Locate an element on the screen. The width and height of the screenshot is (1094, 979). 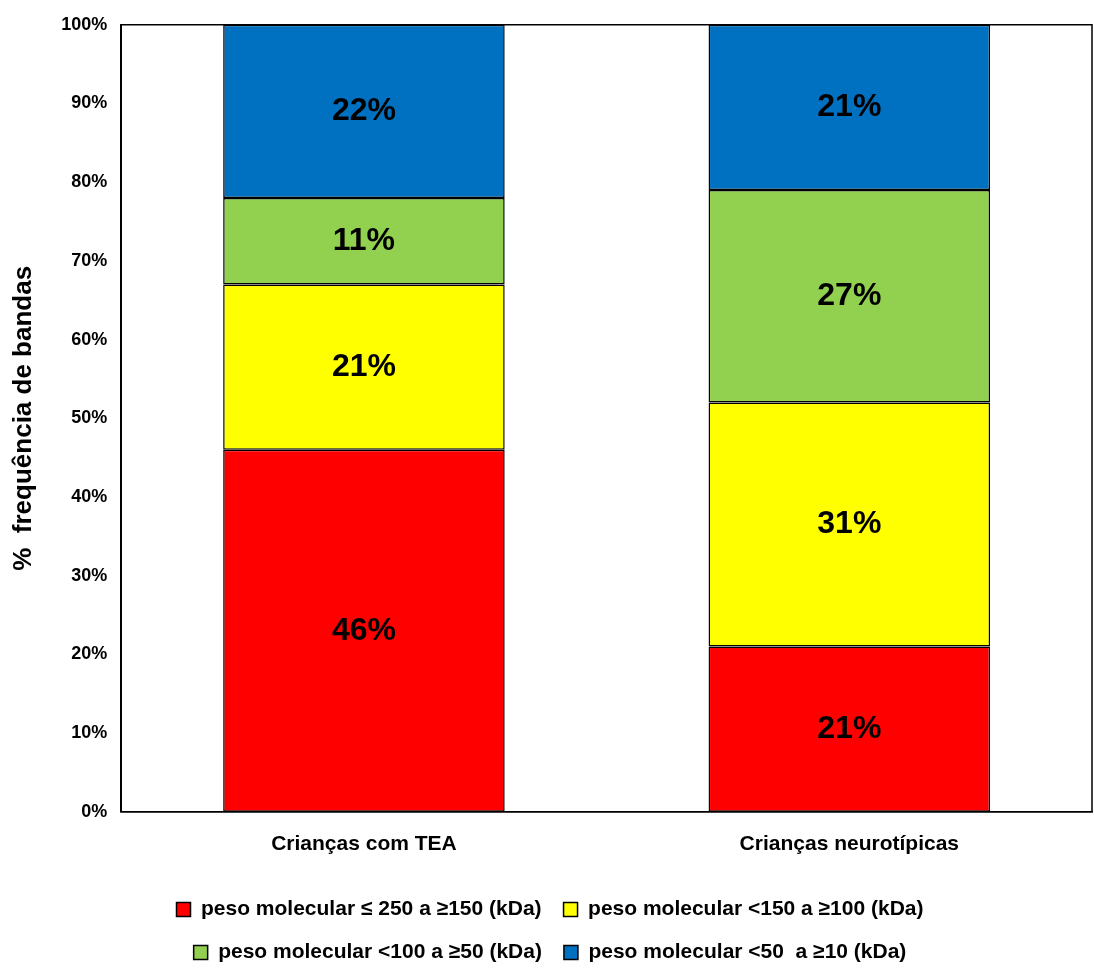
data-label: 31% is located at coordinates (849, 522).